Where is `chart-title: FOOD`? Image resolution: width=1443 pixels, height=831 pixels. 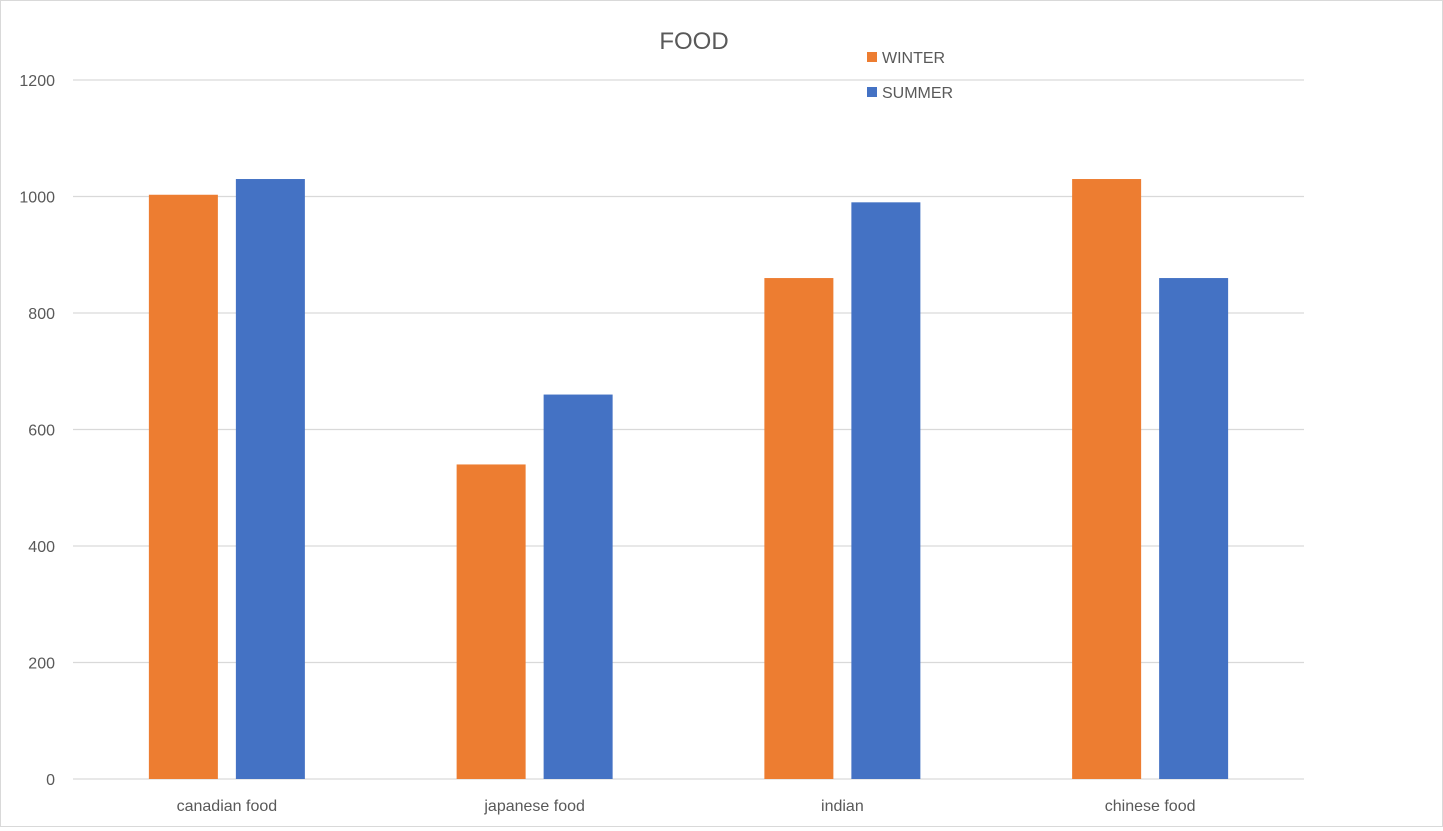
chart-title: FOOD is located at coordinates (693, 41).